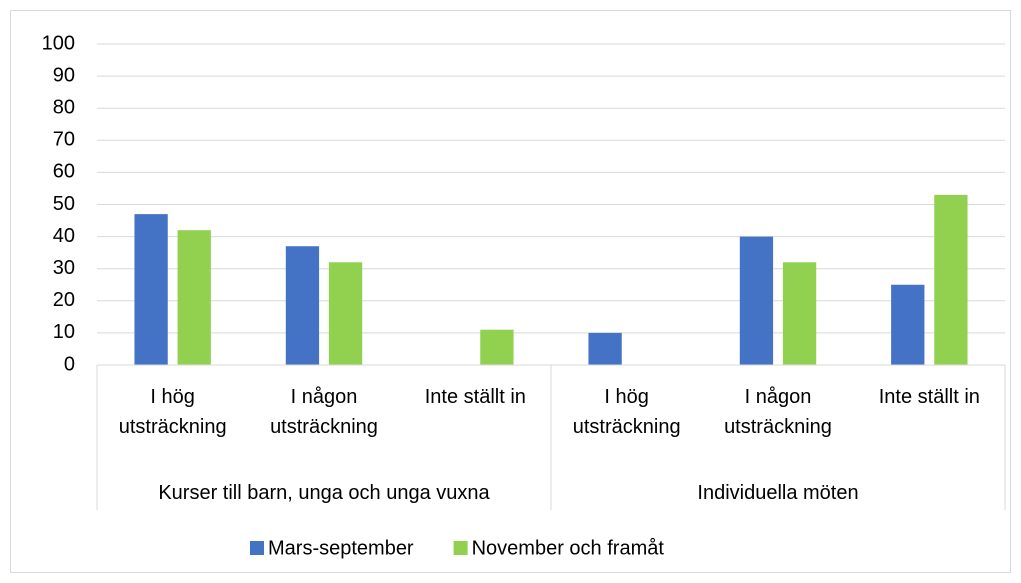 The width and height of the screenshot is (1021, 583). I want to click on legend-label: Mars-september, so click(341, 548).